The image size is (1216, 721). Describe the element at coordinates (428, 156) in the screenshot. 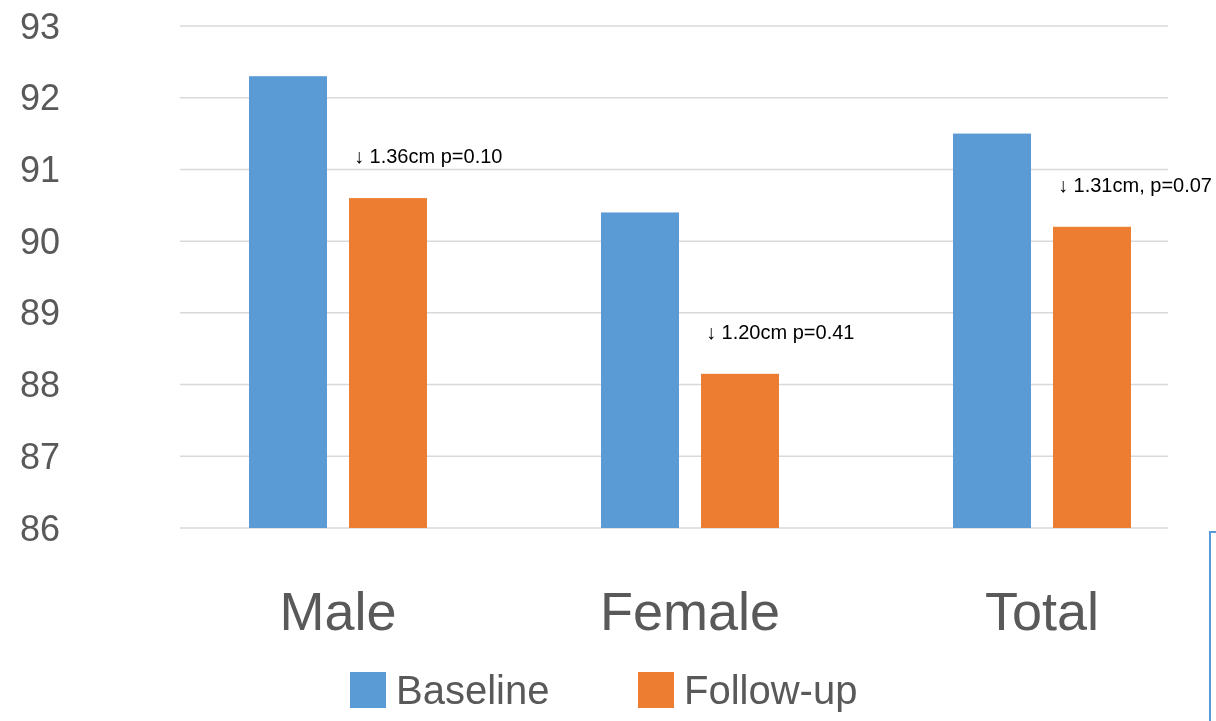

I see `annotation: ↓ 1.36cm p=0.10` at that location.